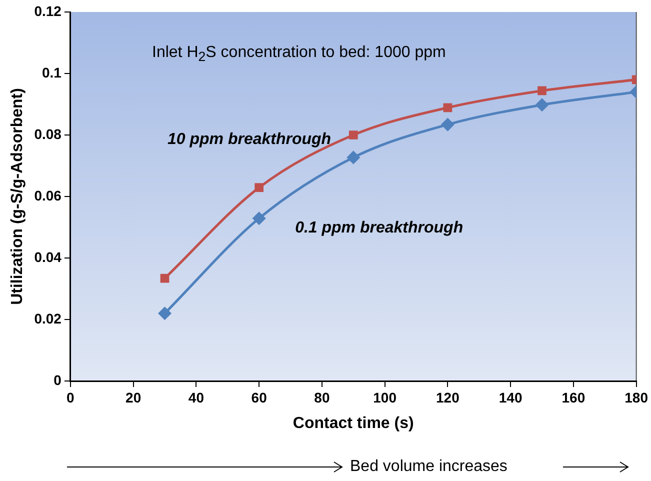 This screenshot has width=651, height=481. I want to click on y-tick-label: 0.12, so click(48, 10).